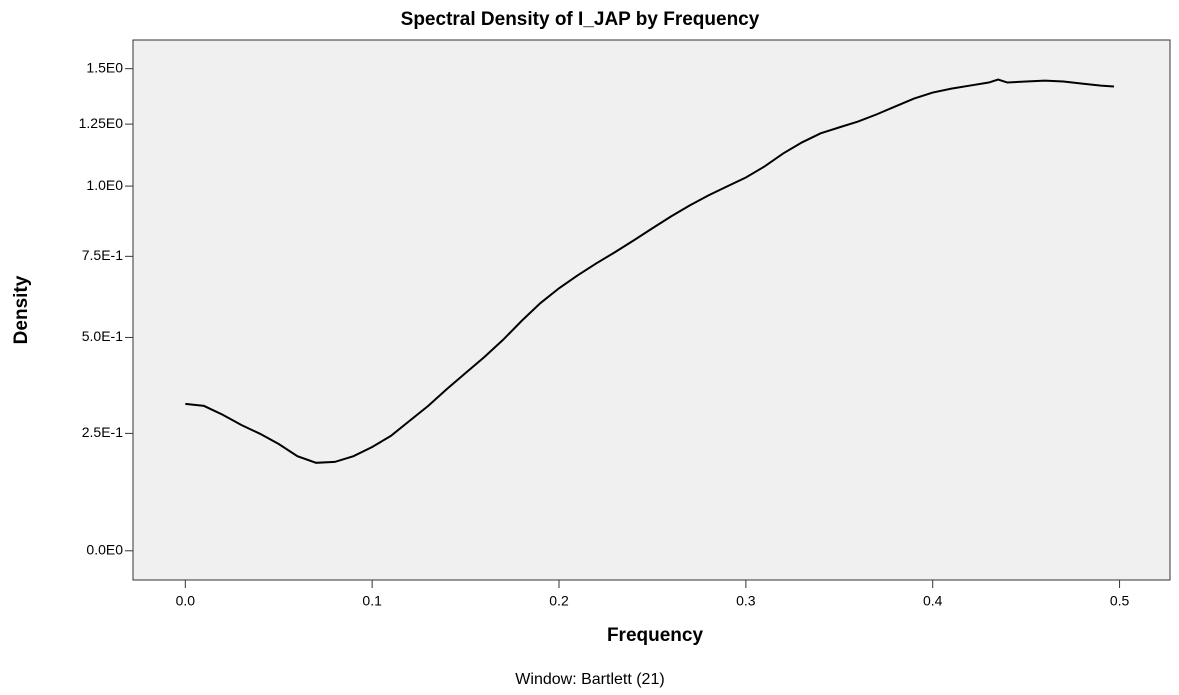 The width and height of the screenshot is (1179, 695). Describe the element at coordinates (580, 19) in the screenshot. I see `chart-title: Spectral Density of I_JAP by Frequency` at that location.